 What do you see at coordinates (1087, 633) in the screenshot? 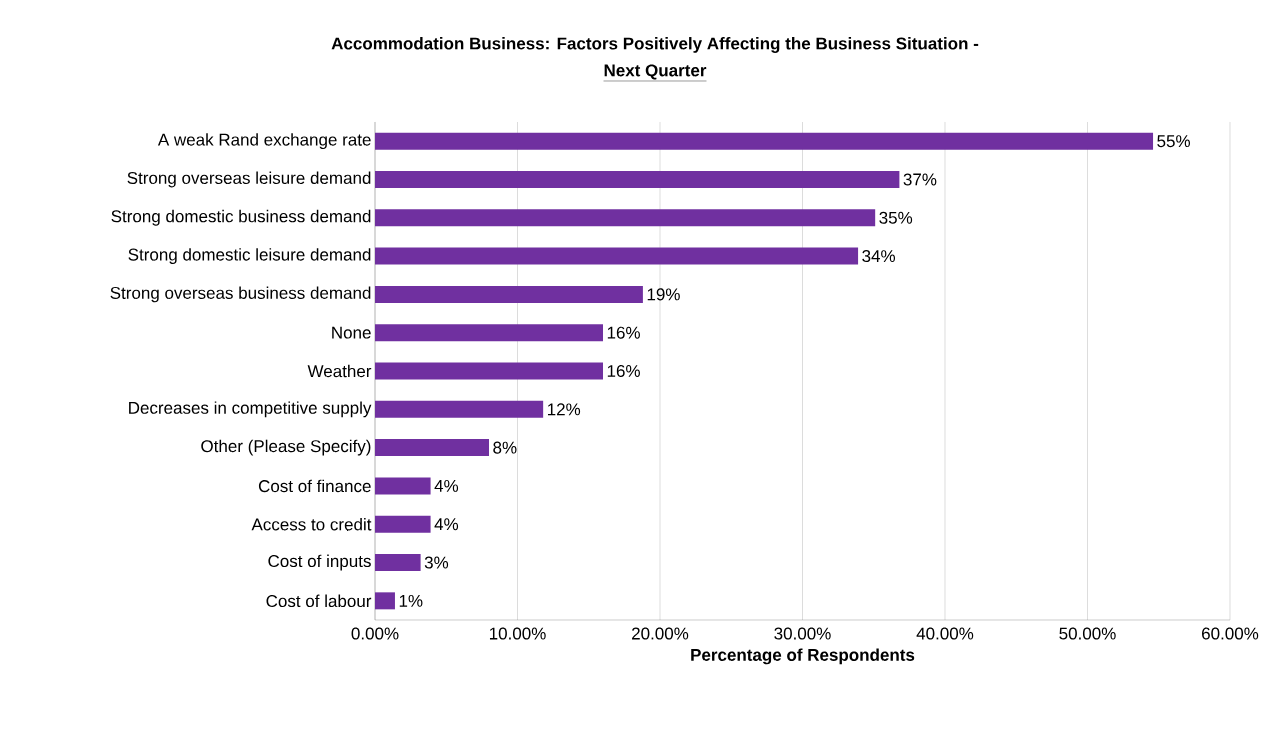
I see `x-tick-label: 50.00%` at bounding box center [1087, 633].